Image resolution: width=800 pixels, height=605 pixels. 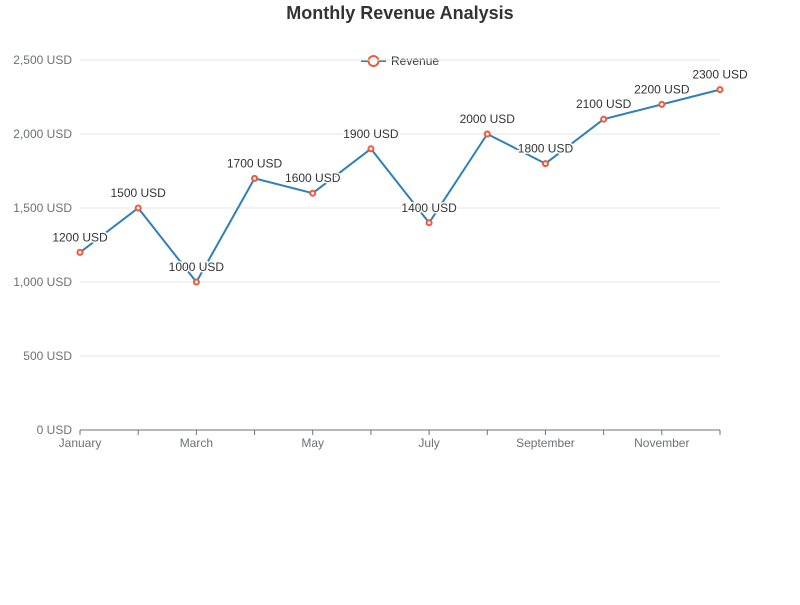 What do you see at coordinates (604, 104) in the screenshot?
I see `data-label: 2100 USD` at bounding box center [604, 104].